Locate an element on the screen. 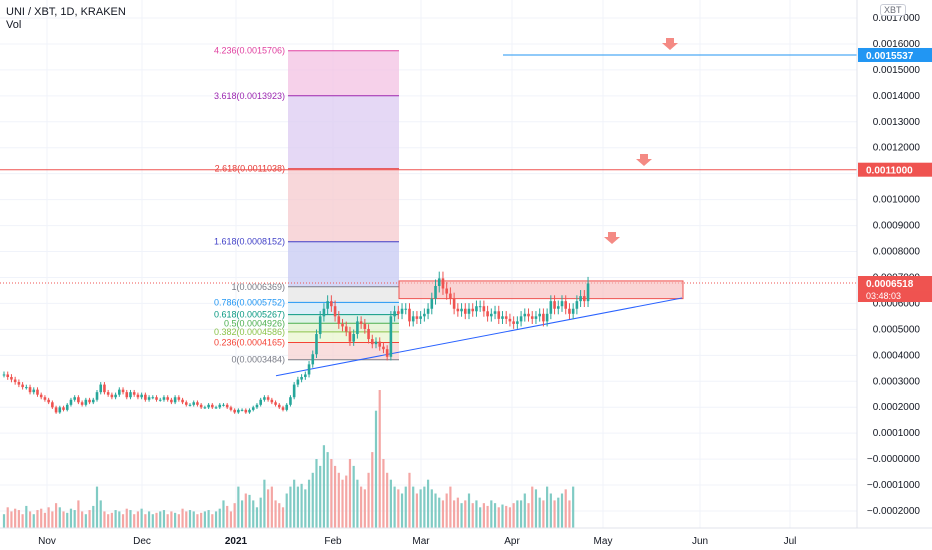 The width and height of the screenshot is (932, 550). fib-level-label: 4.236(0.0015706) is located at coordinates (249, 51).